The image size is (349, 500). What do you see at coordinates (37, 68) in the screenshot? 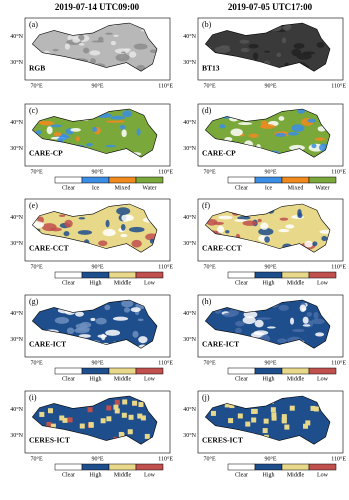
I see `panel-name: RGB` at bounding box center [37, 68].